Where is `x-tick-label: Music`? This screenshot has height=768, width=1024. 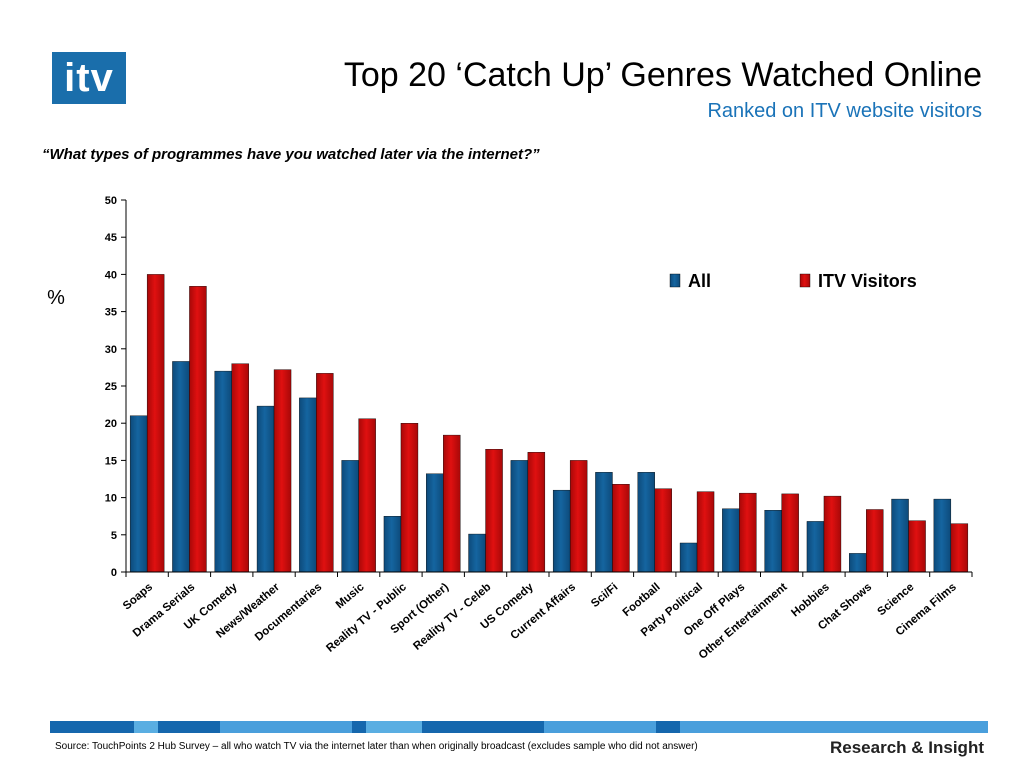
x-tick-label: Music is located at coordinates (350, 596).